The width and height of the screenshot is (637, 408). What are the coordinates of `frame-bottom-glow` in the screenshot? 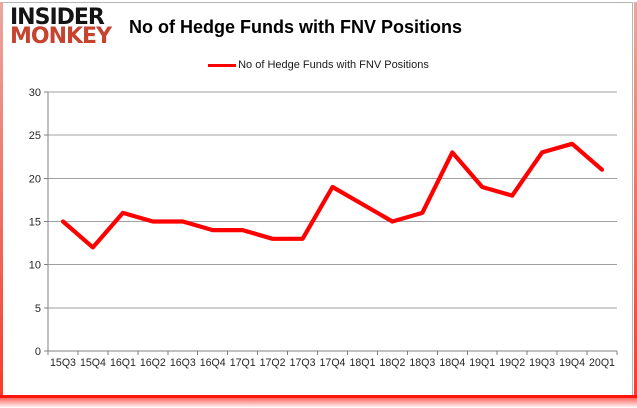 It's located at (318, 403).